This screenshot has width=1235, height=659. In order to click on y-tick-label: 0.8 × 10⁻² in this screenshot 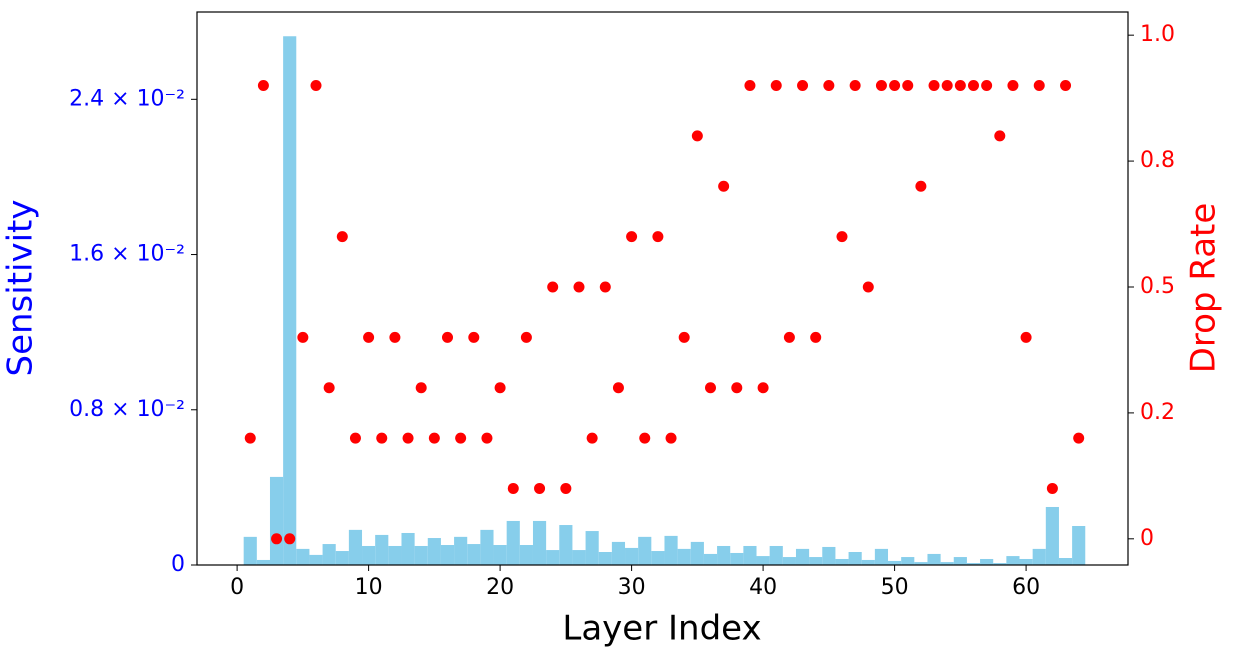, I will do `click(127, 409)`.